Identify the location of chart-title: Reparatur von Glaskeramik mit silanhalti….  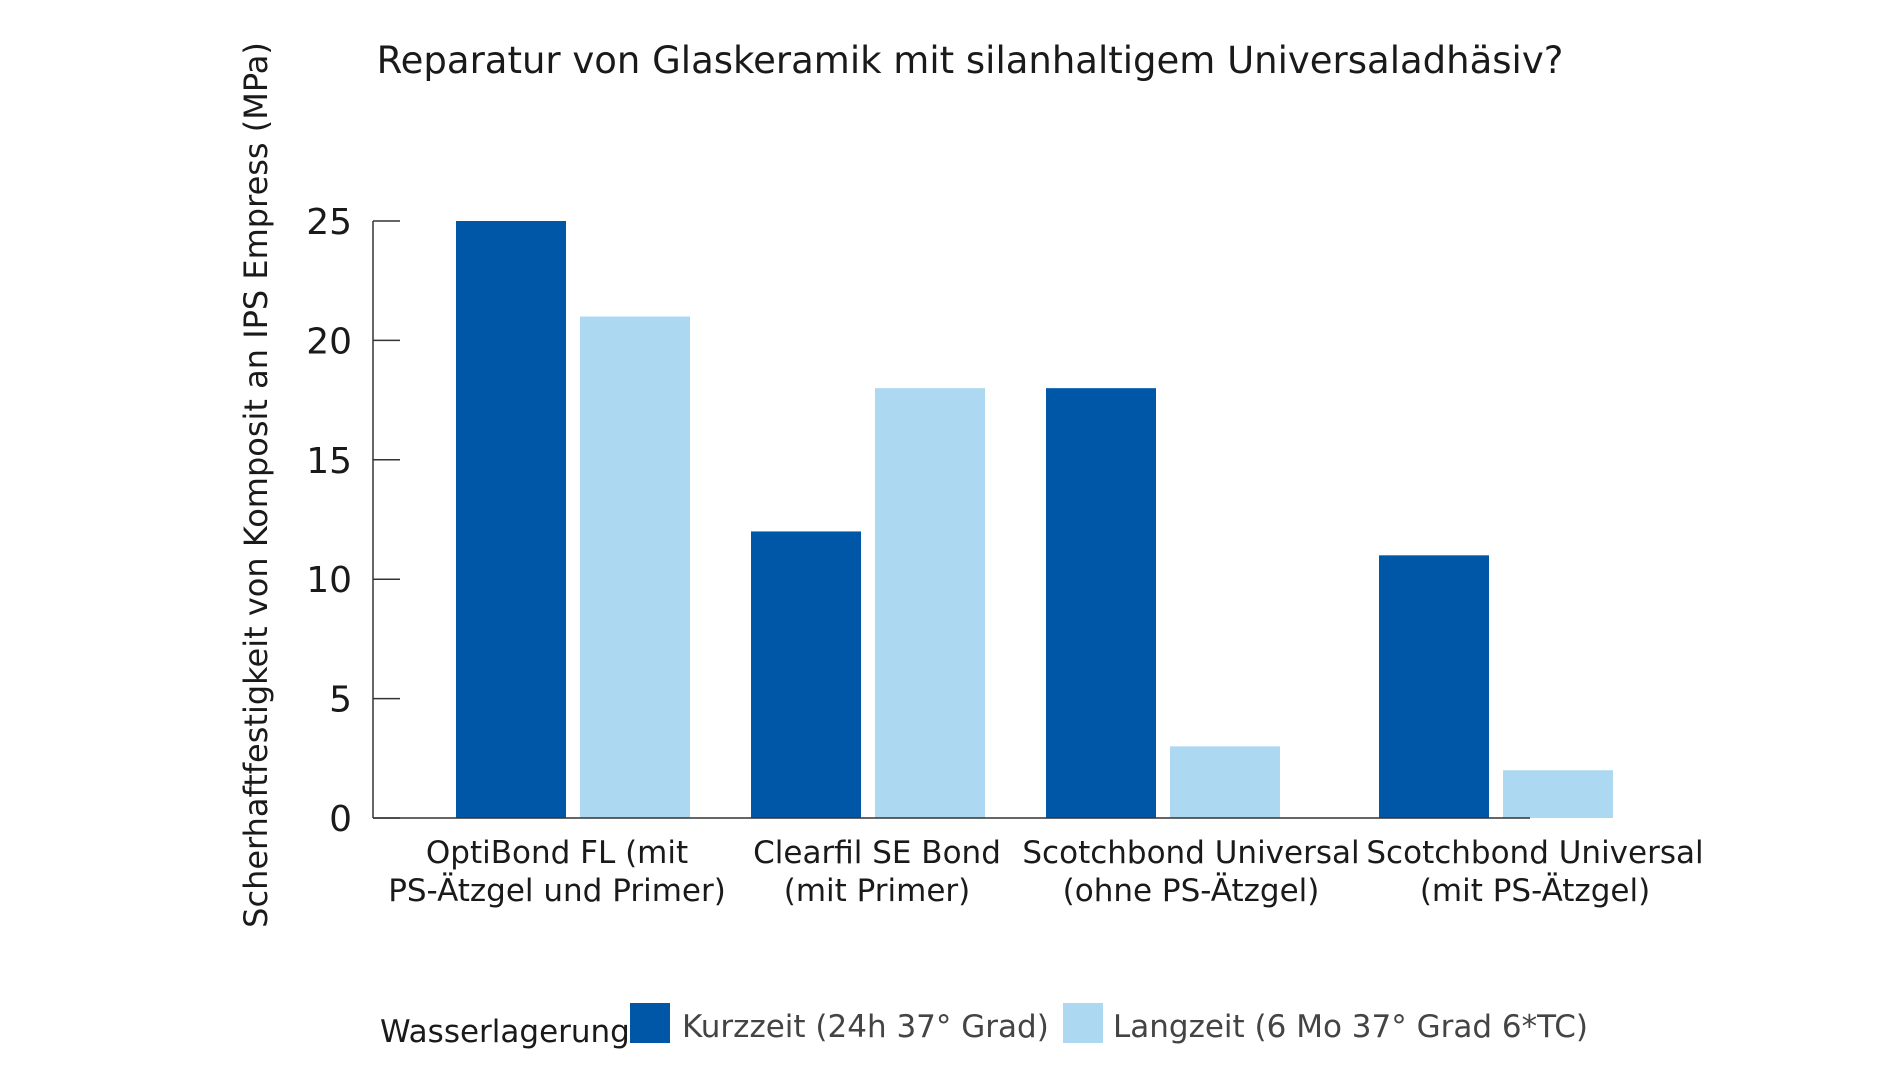
(970, 60).